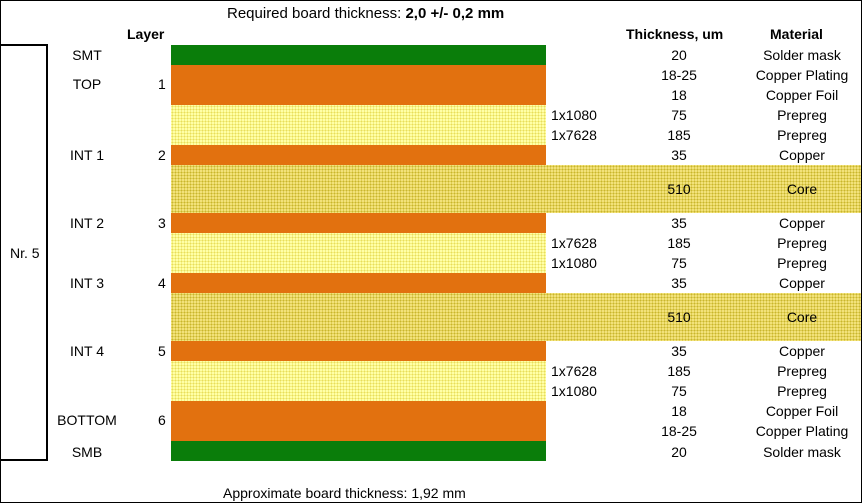 The height and width of the screenshot is (503, 862). What do you see at coordinates (358, 85) in the screenshot?
I see `copper-top-band` at bounding box center [358, 85].